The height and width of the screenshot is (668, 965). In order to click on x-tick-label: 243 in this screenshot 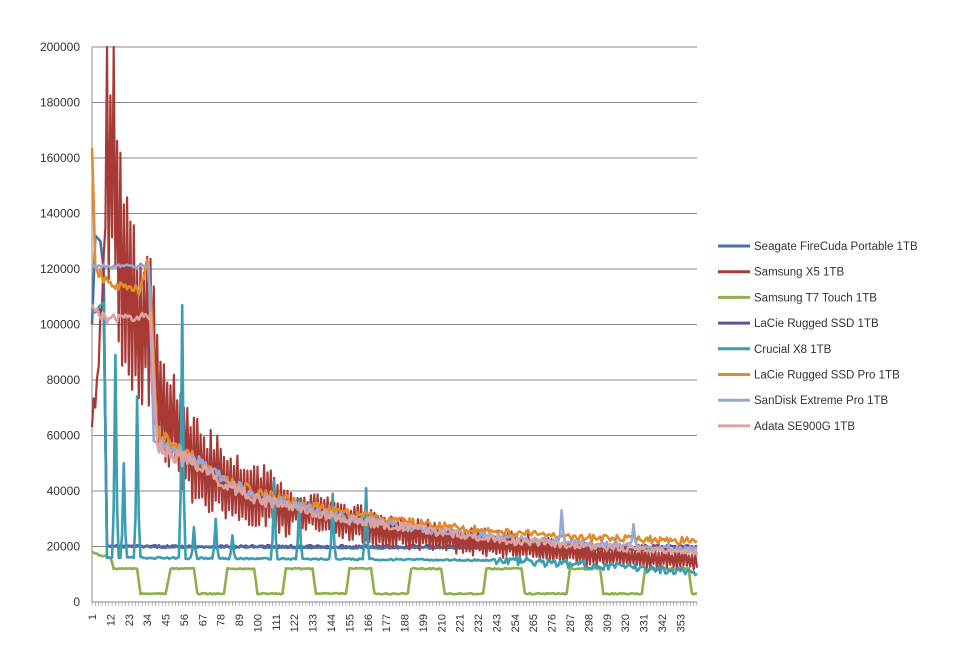, I will do `click(497, 623)`.